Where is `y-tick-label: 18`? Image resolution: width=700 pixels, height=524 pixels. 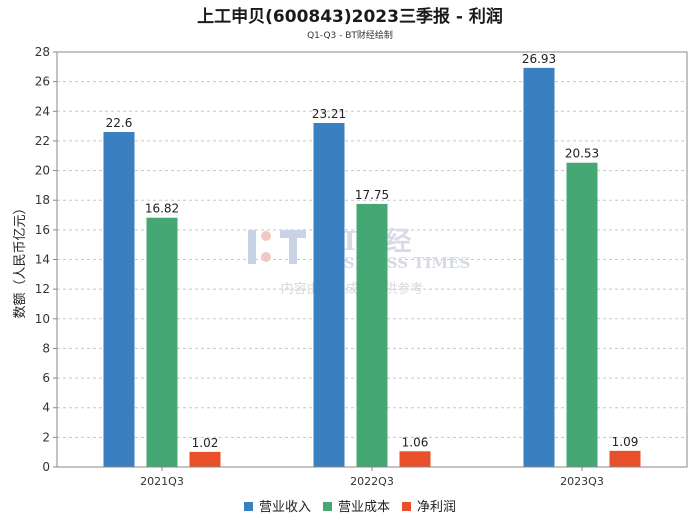 y-tick-label: 18 is located at coordinates (42, 200).